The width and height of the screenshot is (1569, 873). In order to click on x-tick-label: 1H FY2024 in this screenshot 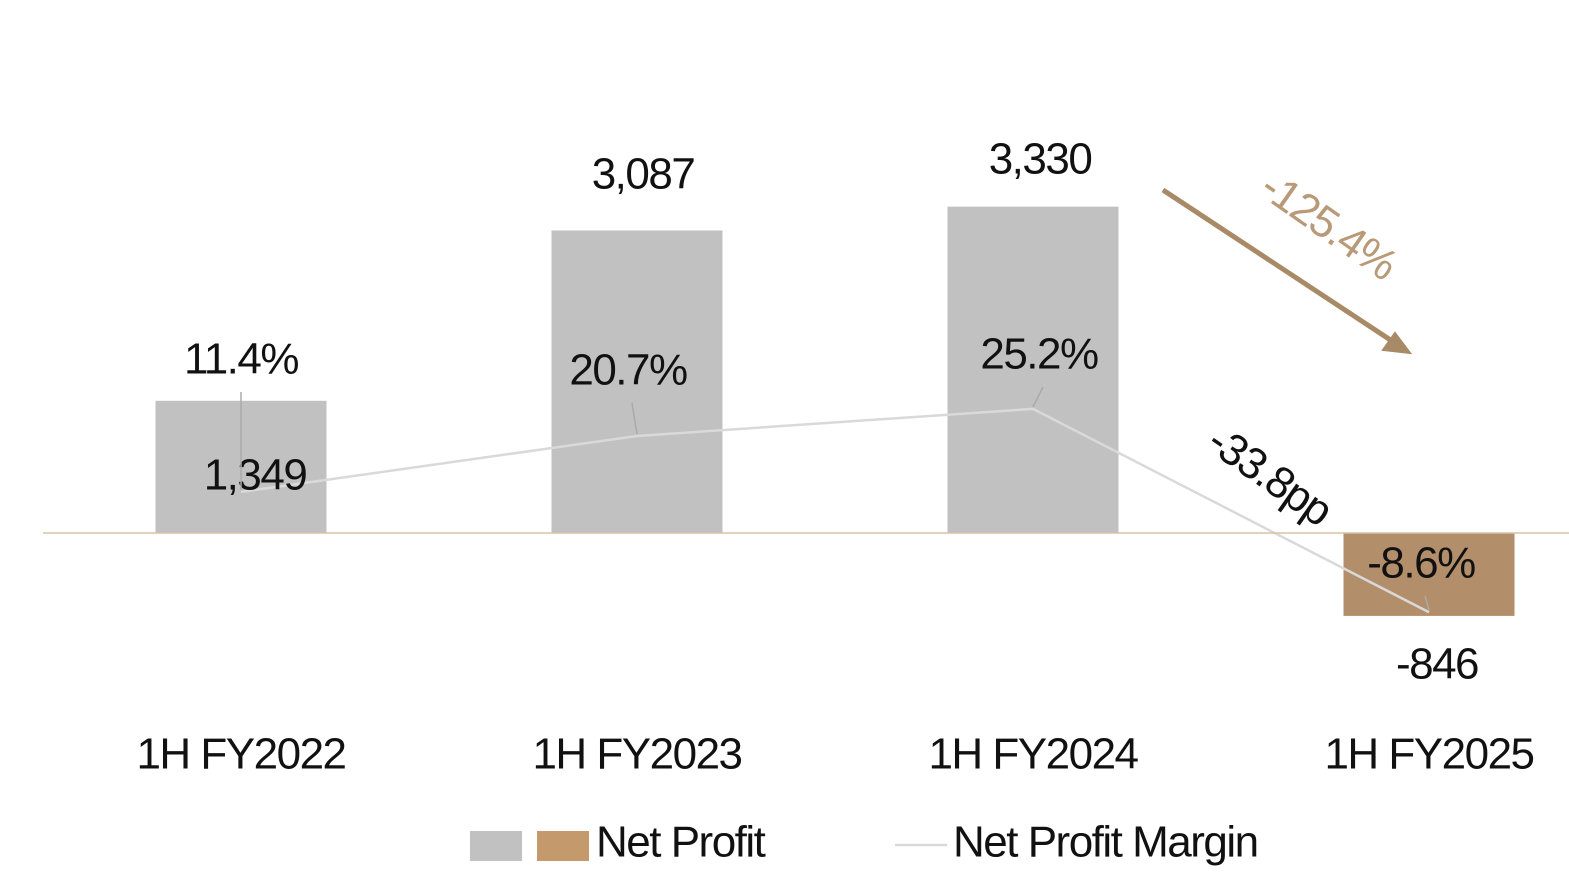, I will do `click(1033, 754)`.